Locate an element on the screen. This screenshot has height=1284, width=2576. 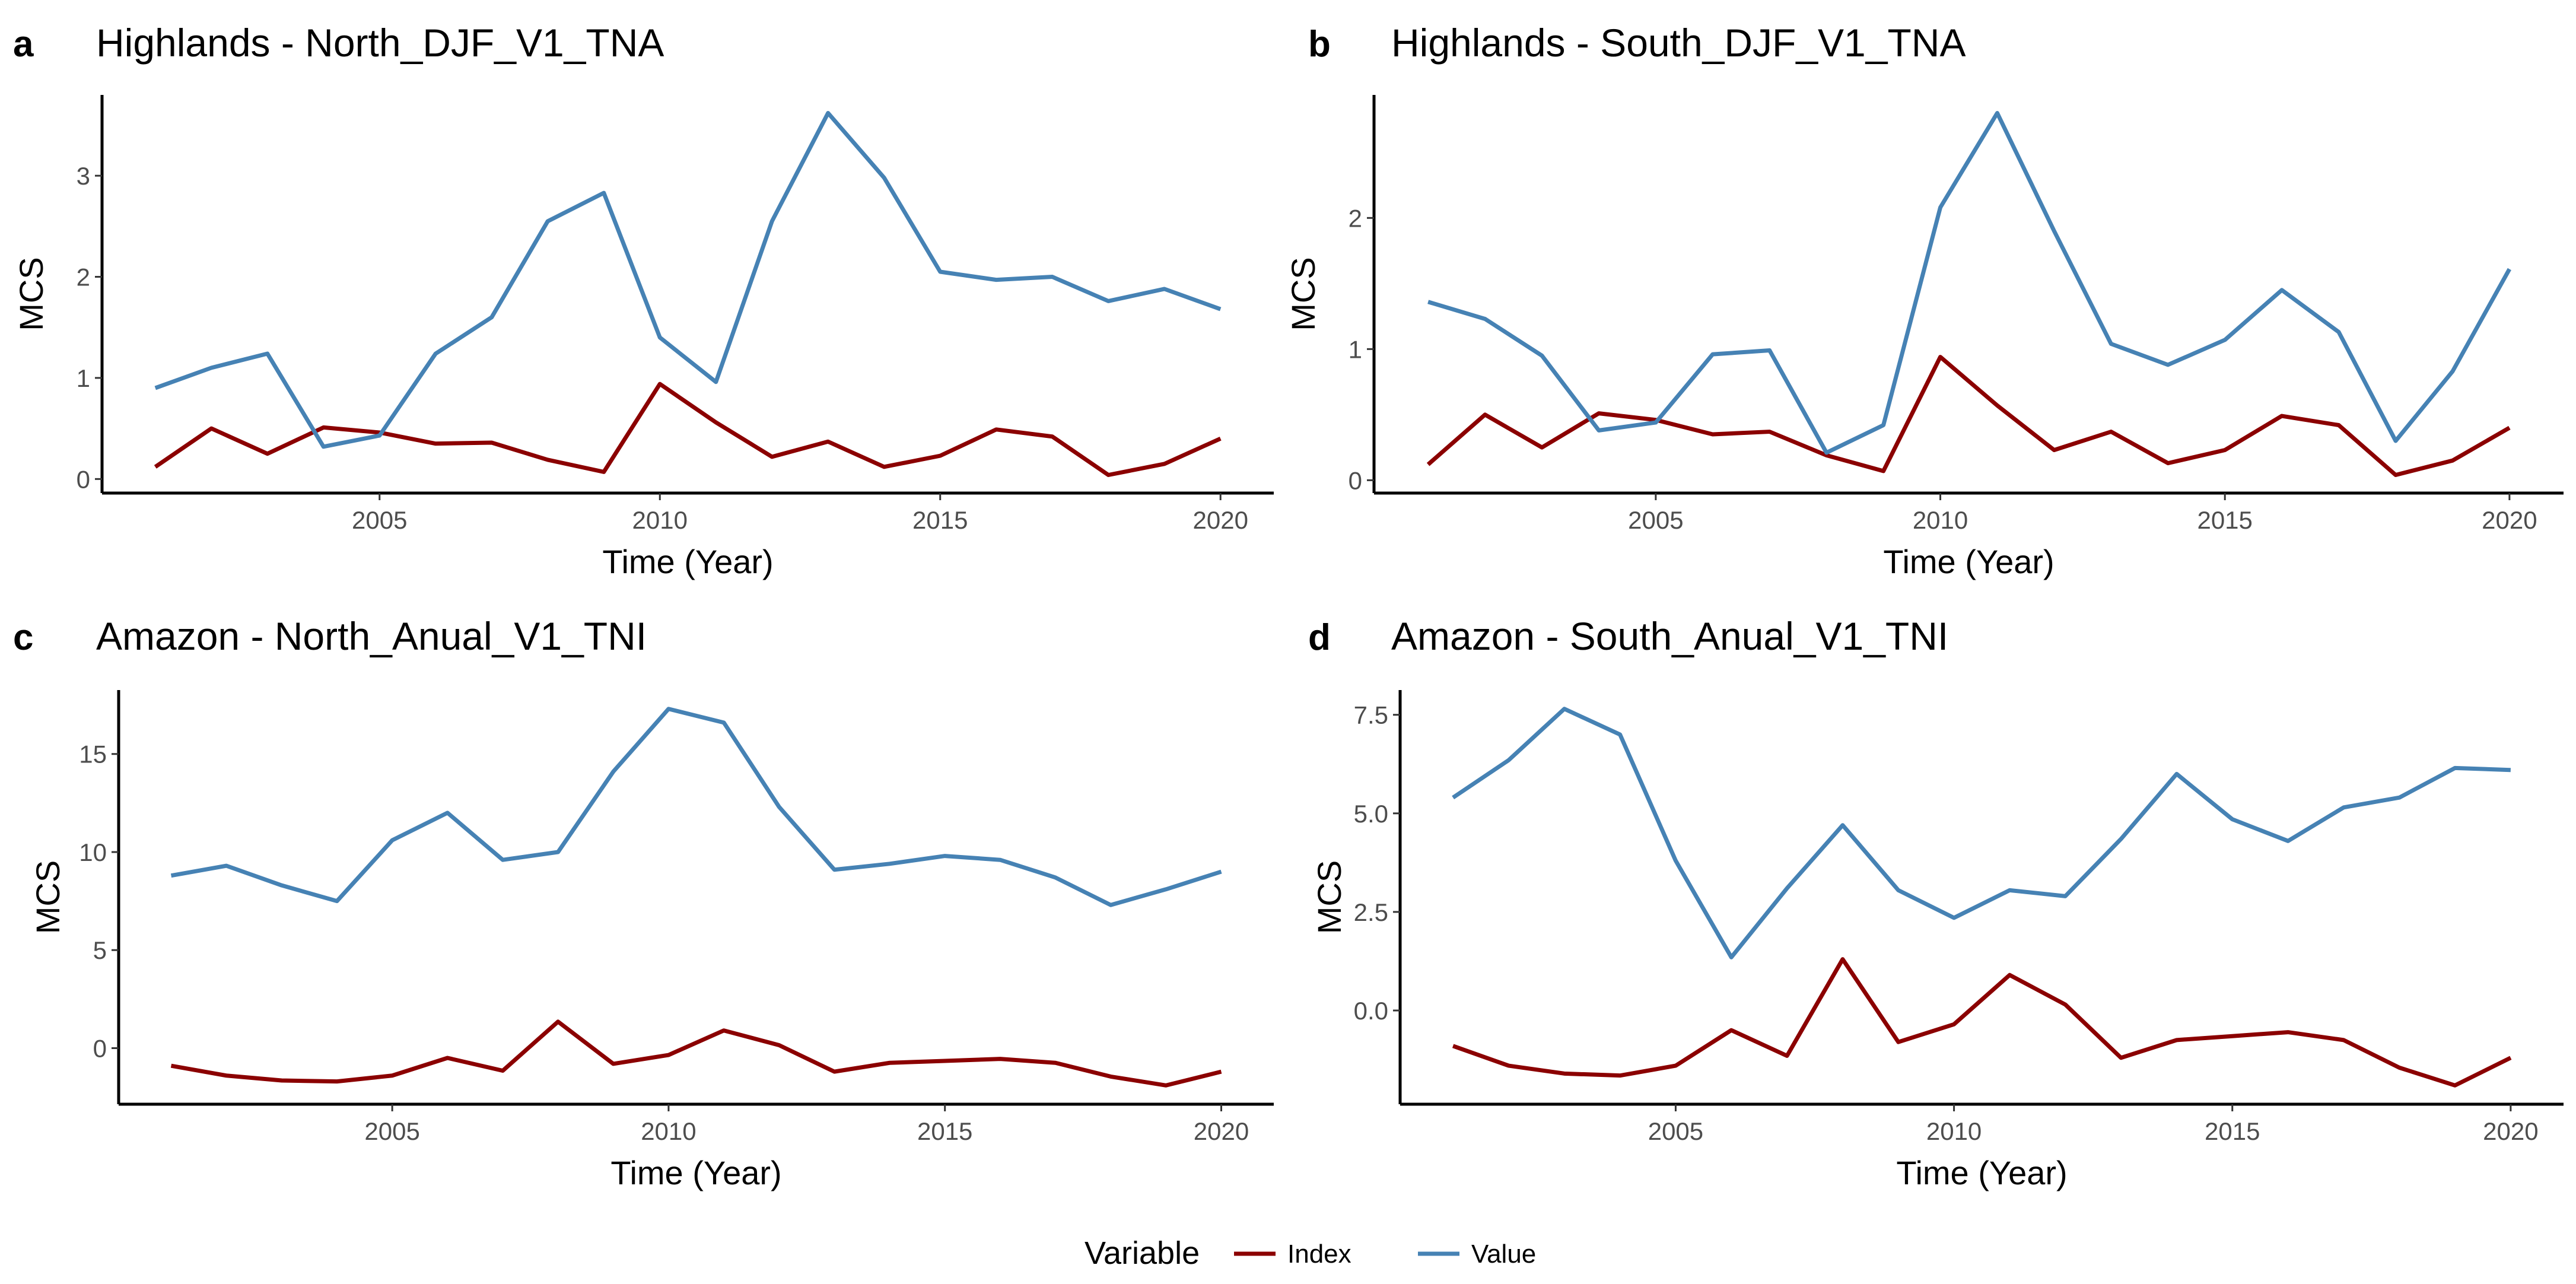
panel-title: Highlands - South_DJF_V1_TNA is located at coordinates (1678, 43).